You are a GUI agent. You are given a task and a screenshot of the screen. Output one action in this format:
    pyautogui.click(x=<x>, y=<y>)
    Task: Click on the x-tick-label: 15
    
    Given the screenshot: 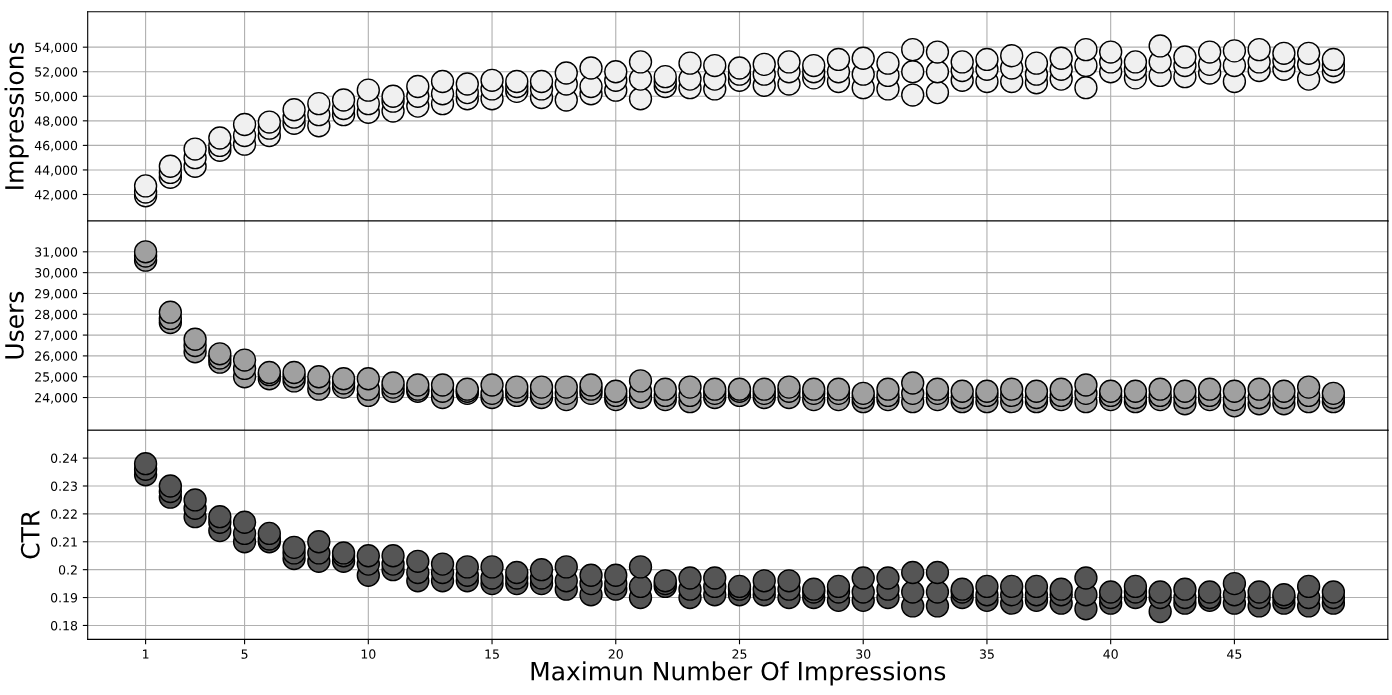 What is the action you would take?
    pyautogui.click(x=492, y=654)
    